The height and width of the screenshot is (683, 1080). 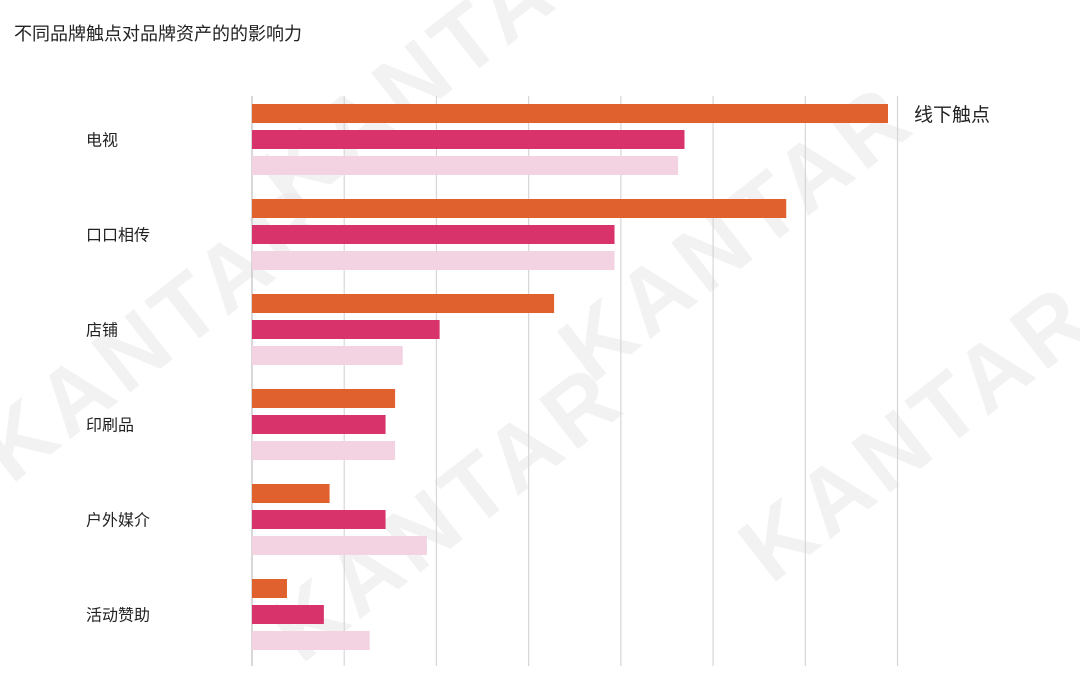 I want to click on series-label: 线下触点, so click(x=952, y=115).